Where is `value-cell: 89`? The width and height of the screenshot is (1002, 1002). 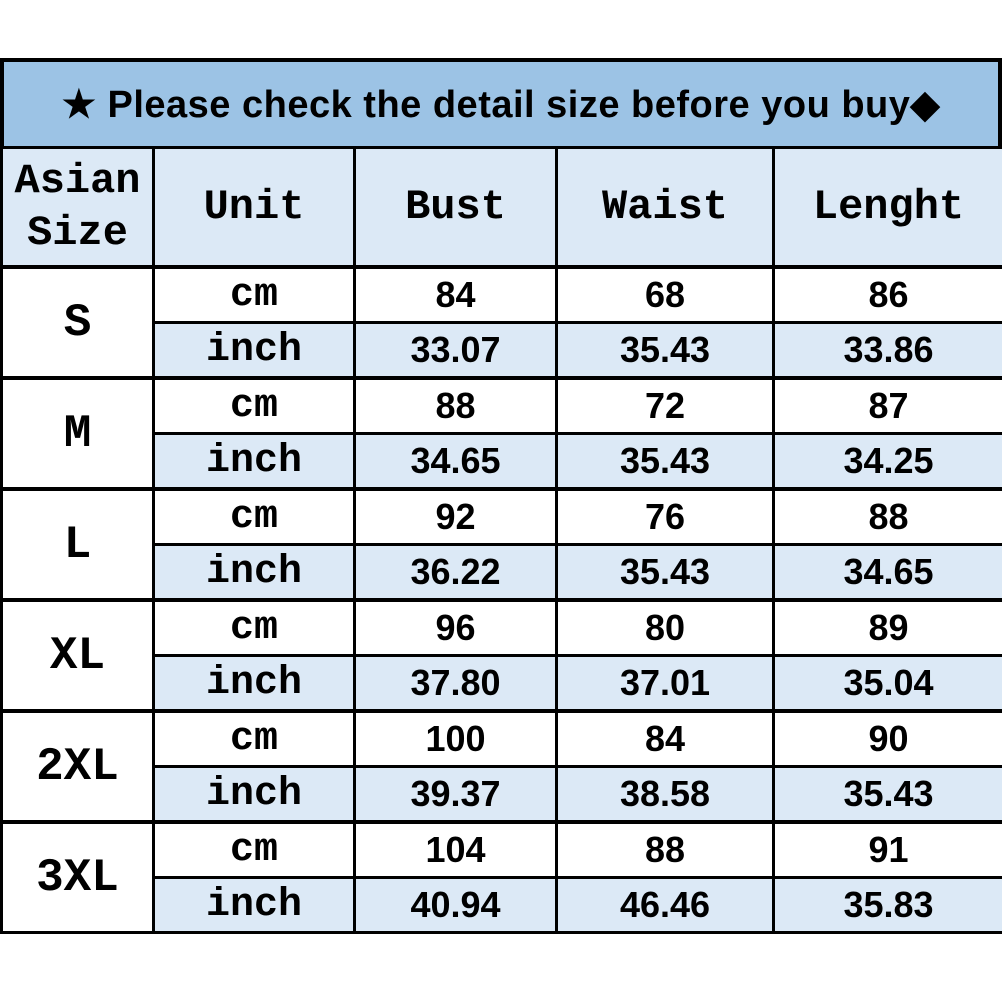 value-cell: 89 is located at coordinates (887, 627).